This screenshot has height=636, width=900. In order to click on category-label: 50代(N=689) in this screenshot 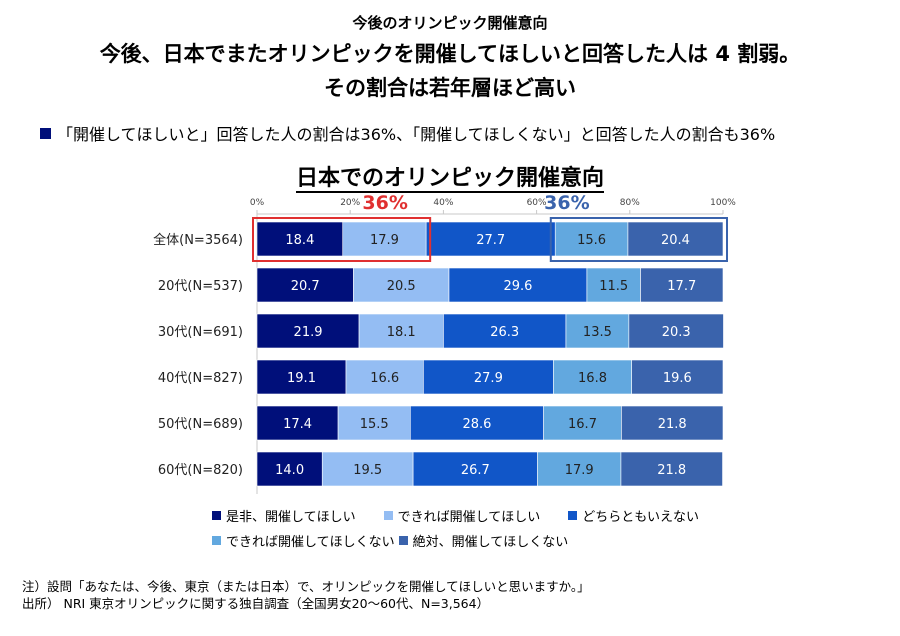, I will do `click(200, 424)`.